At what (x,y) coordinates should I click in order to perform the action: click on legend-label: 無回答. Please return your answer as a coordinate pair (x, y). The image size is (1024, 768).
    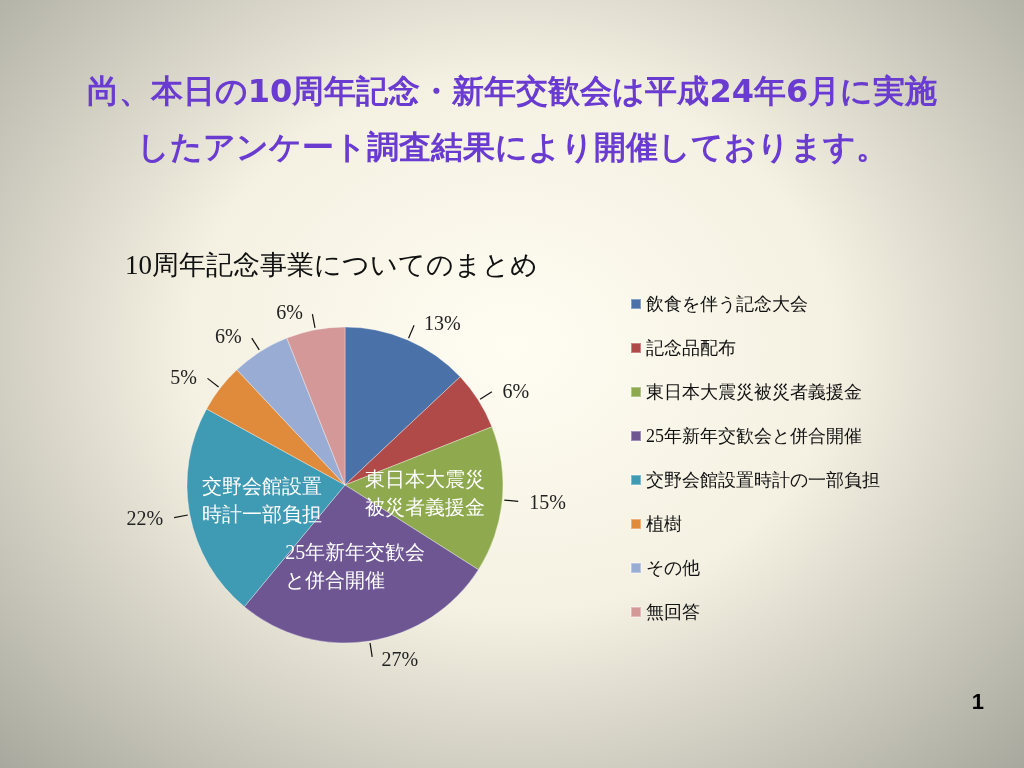
    Looking at the image, I should click on (673, 612).